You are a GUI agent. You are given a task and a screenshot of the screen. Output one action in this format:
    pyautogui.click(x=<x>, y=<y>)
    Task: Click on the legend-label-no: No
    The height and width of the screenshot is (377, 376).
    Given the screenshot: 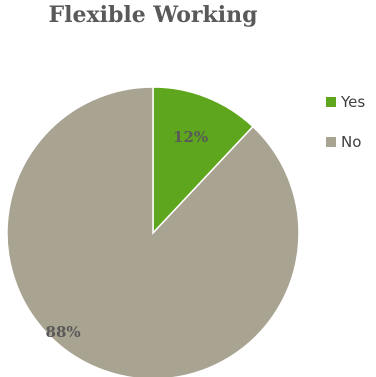 What is the action you would take?
    pyautogui.click(x=351, y=142)
    